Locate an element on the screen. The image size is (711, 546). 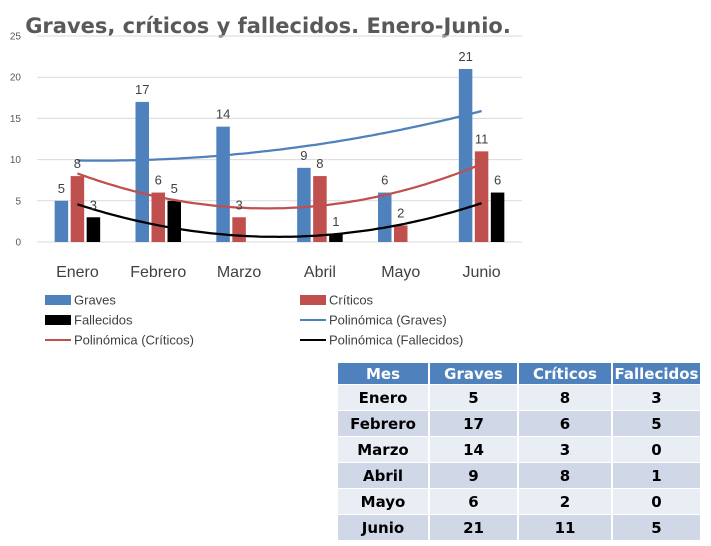
bar-graves-febrero is located at coordinates (142, 171).